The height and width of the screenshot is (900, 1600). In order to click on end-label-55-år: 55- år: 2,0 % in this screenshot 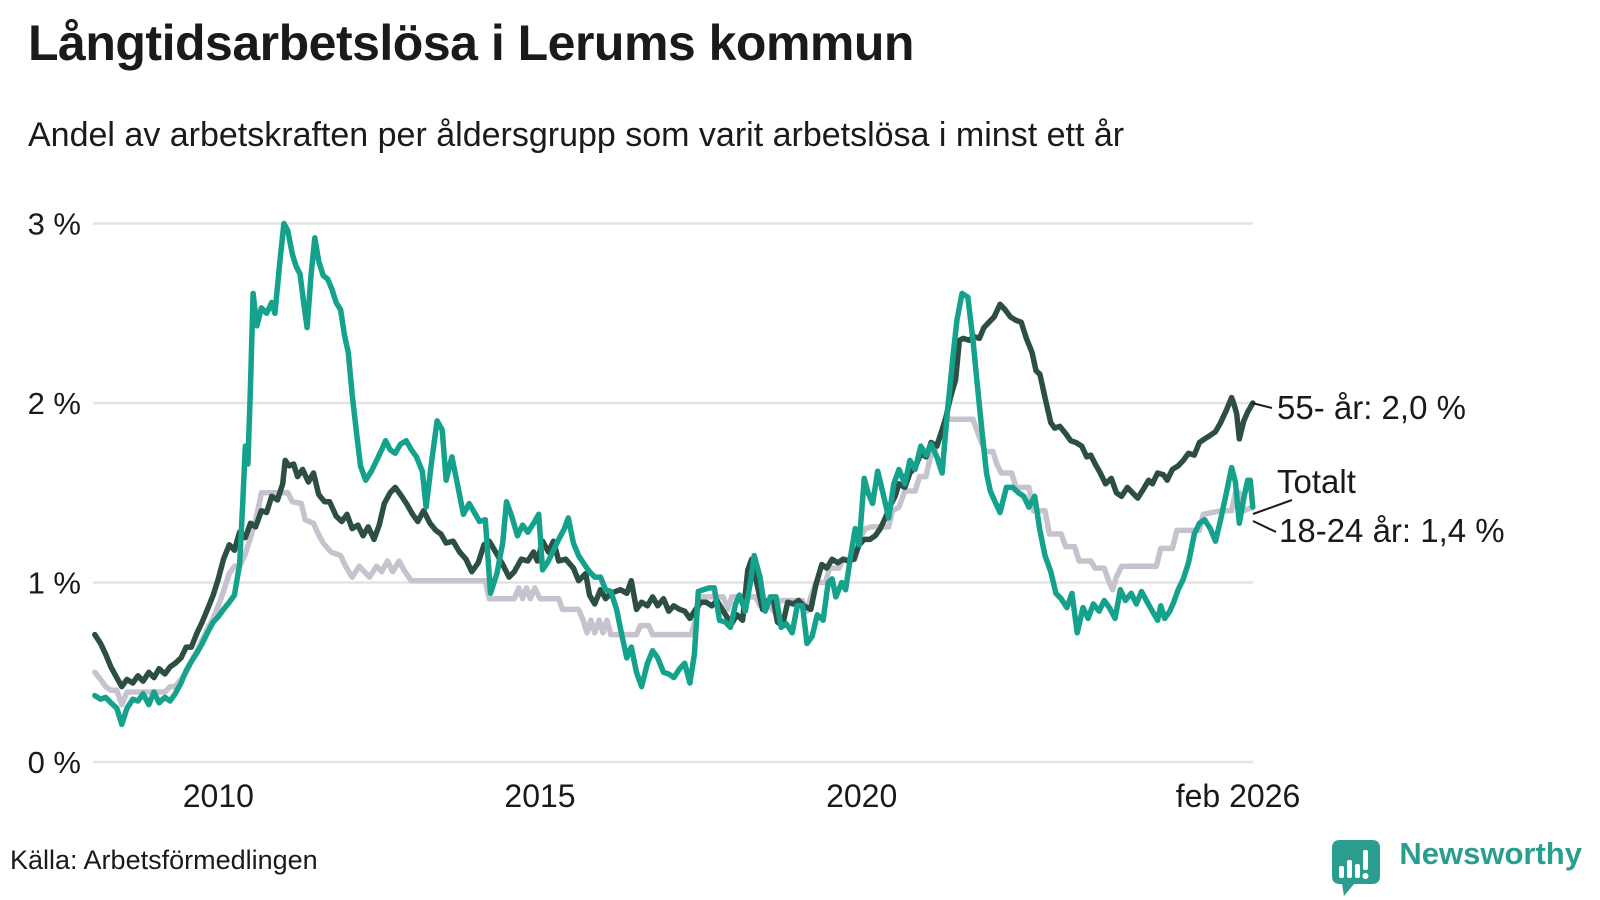, I will do `click(1371, 407)`.